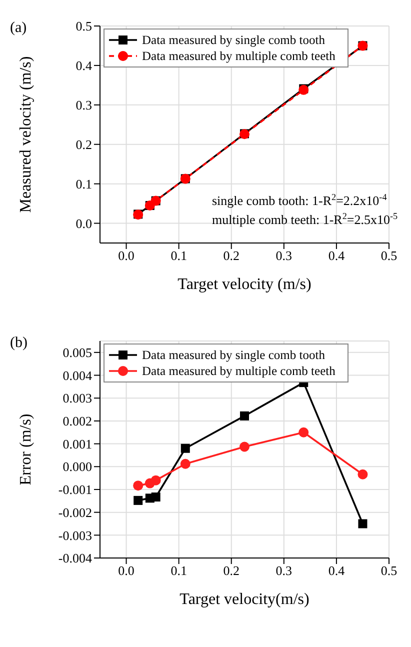 The width and height of the screenshot is (411, 647). Describe the element at coordinates (75, 512) in the screenshot. I see `y-tick-label: -0.002` at that location.